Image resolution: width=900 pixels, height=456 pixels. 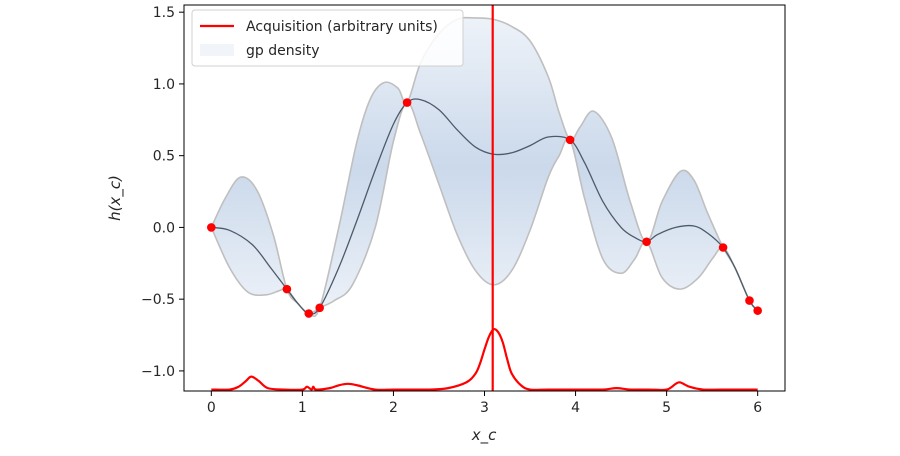 I want to click on y-tick-label: −1.0, so click(x=158, y=372).